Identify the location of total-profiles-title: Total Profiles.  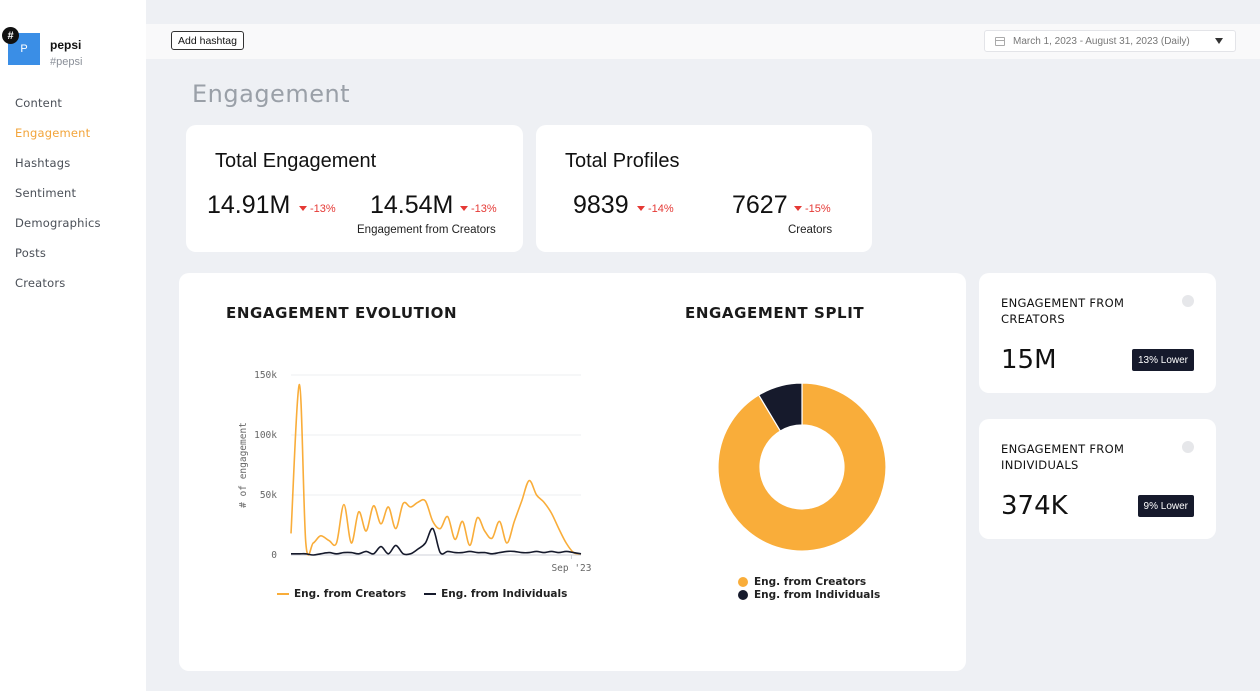
(622, 161).